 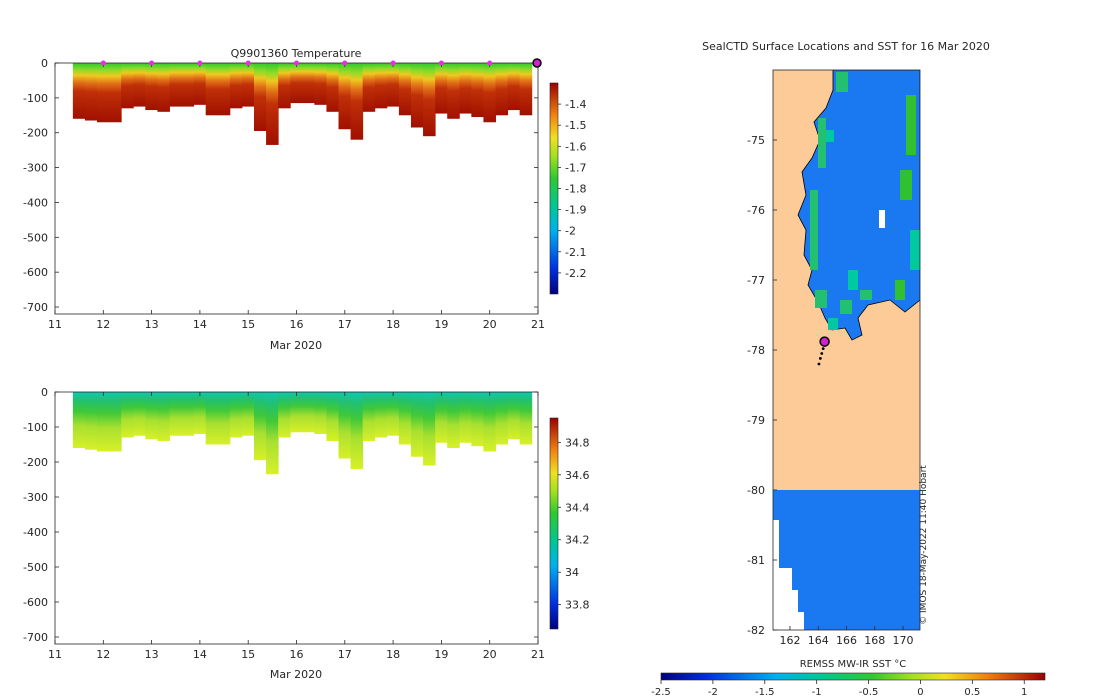 What do you see at coordinates (788, 575) in the screenshot?
I see `missing-data-region` at bounding box center [788, 575].